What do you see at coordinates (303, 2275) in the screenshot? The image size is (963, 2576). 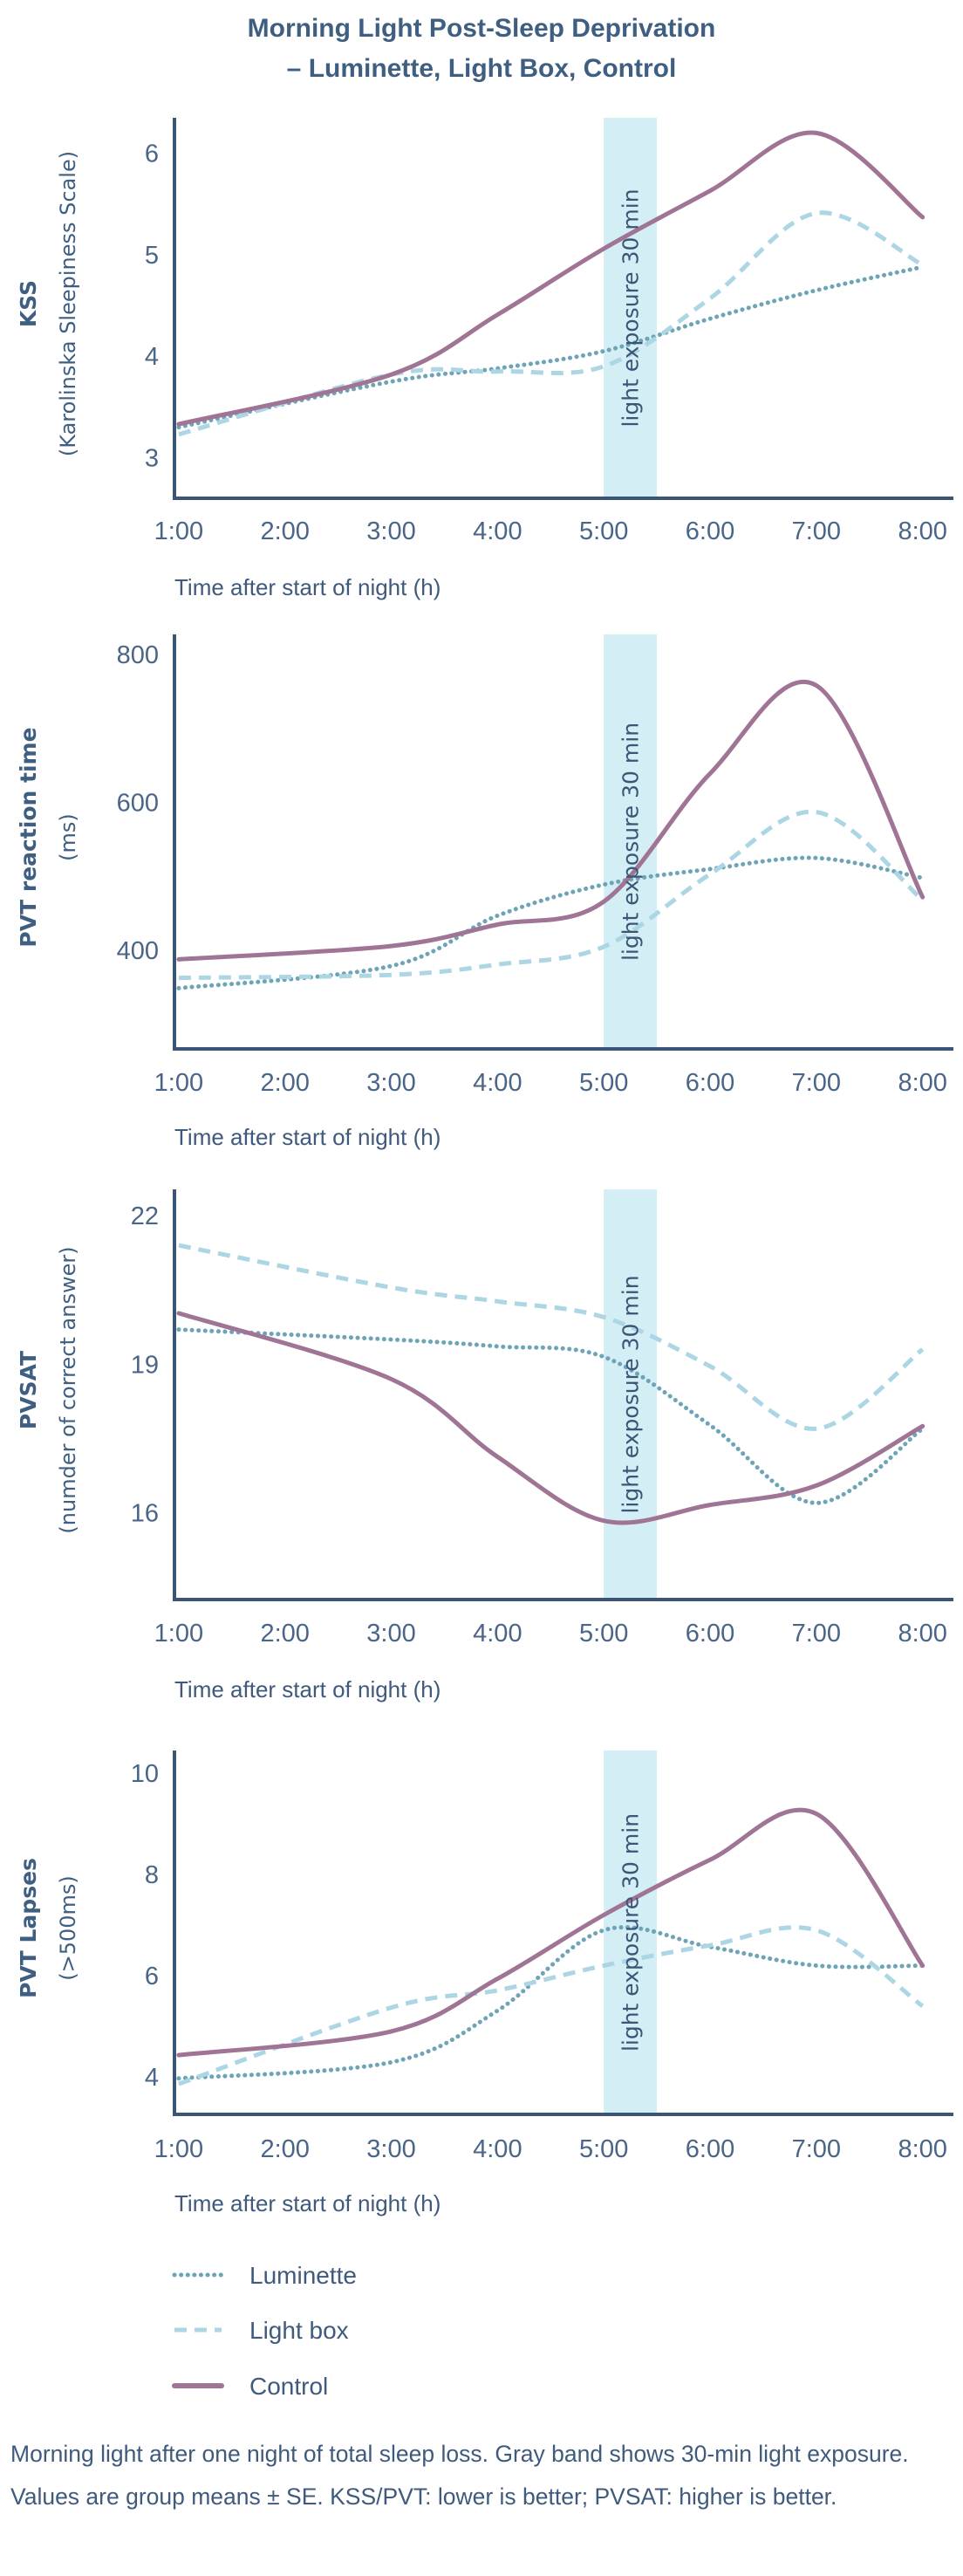 I see `legend-label: Luminette` at bounding box center [303, 2275].